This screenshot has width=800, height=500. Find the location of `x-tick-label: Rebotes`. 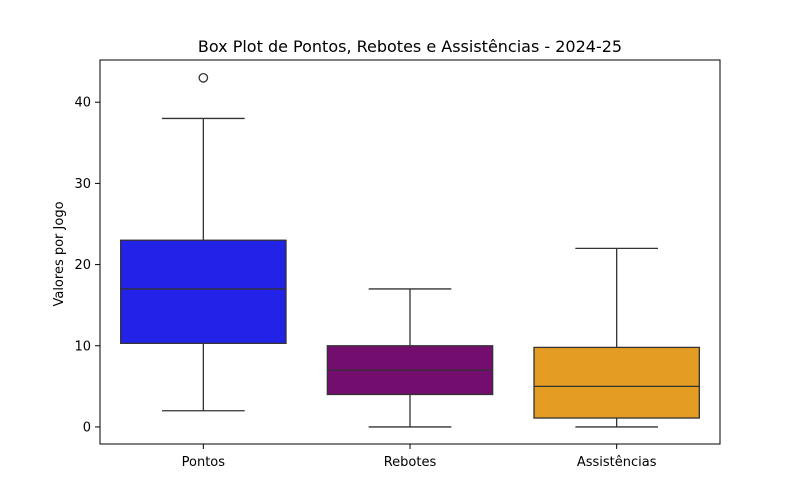

x-tick-label: Rebotes is located at coordinates (410, 462).